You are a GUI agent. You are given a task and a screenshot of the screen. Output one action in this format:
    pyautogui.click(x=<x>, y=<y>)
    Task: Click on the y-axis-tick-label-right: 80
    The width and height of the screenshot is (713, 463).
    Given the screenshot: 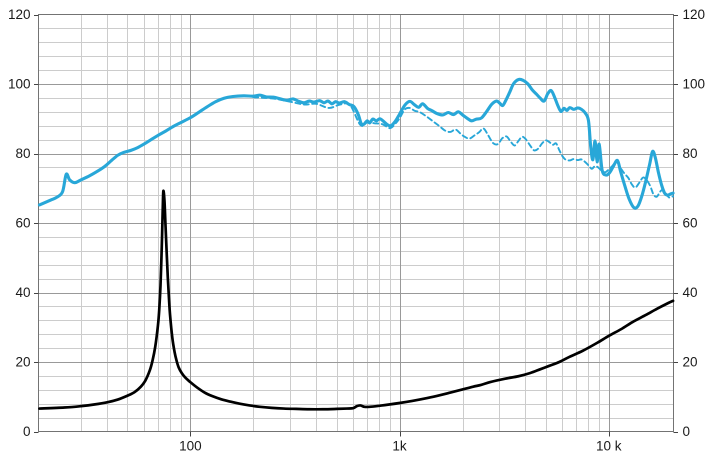 What is the action you would take?
    pyautogui.click(x=690, y=153)
    